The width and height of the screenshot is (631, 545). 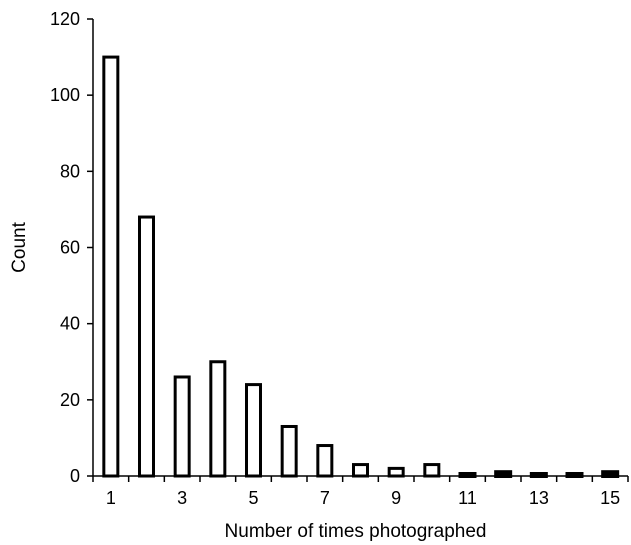 I want to click on y-tick-label-20: 20, so click(x=70, y=400).